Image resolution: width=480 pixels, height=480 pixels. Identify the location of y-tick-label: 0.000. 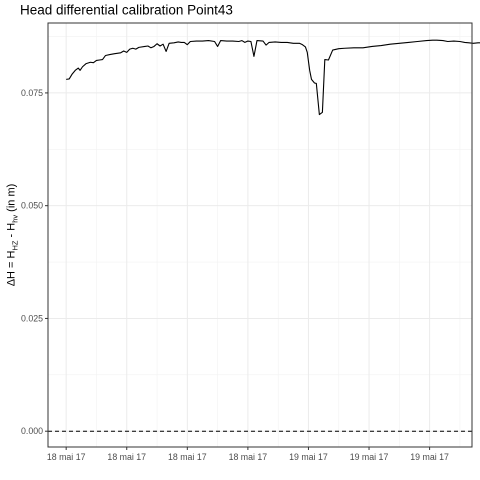
(32, 431).